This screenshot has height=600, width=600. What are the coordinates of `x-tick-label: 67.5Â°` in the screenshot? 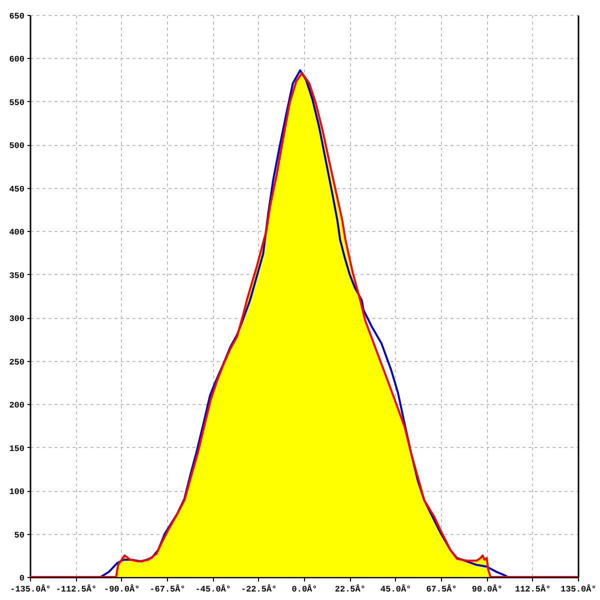 It's located at (441, 589).